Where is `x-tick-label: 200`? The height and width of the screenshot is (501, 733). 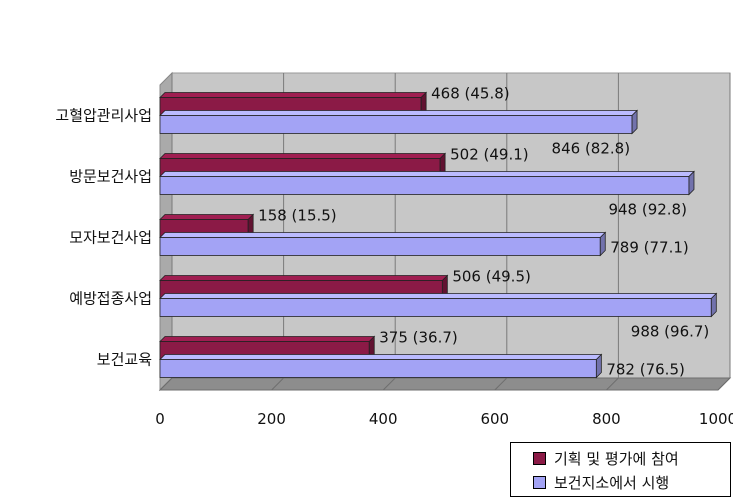
x-tick-label: 200 is located at coordinates (271, 419).